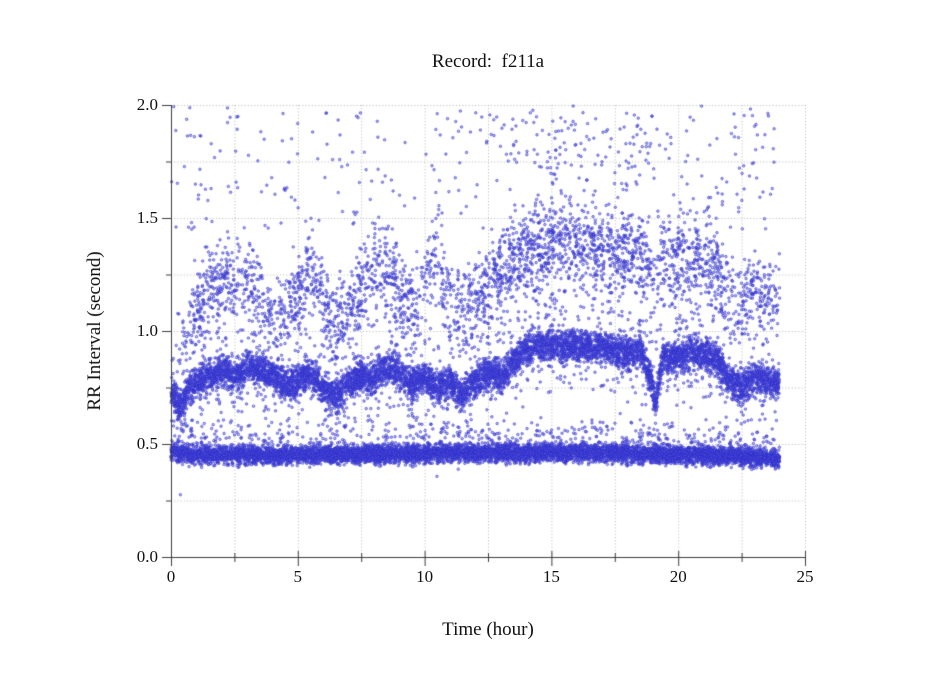 The image size is (949, 697). What do you see at coordinates (678, 576) in the screenshot?
I see `x-tick-label: 20` at bounding box center [678, 576].